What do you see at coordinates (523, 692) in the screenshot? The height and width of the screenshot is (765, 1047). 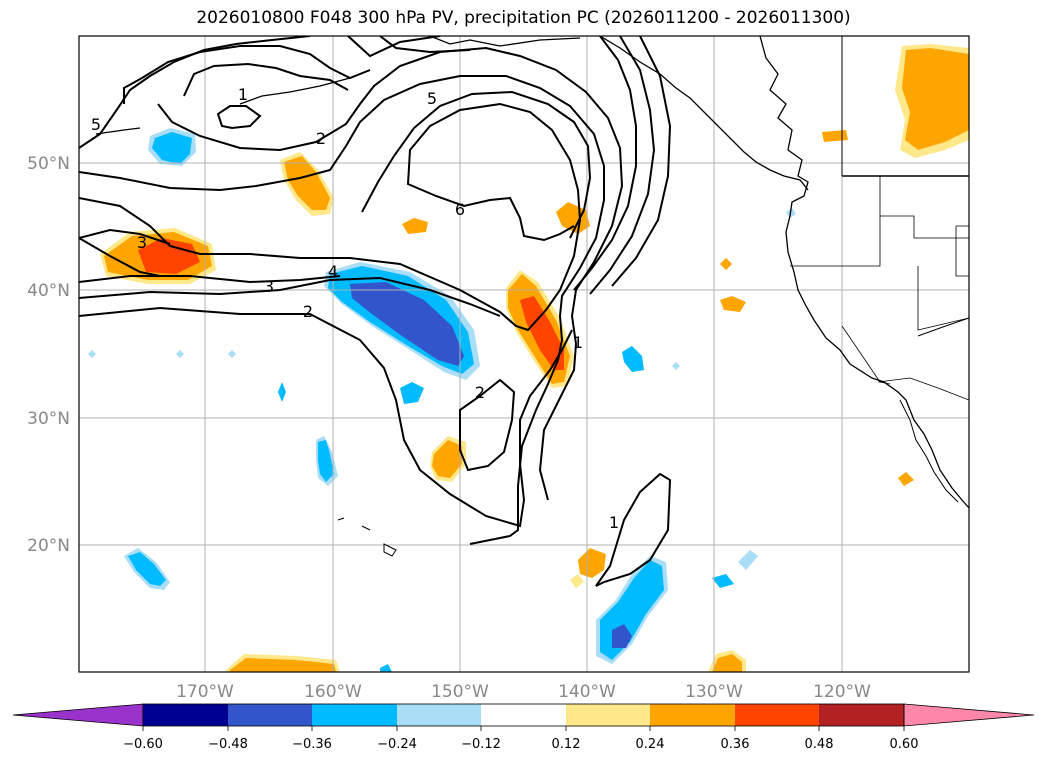 I see `lon-labels: 170°W 160°W 150°W 140°W 130°W 120°W` at bounding box center [523, 692].